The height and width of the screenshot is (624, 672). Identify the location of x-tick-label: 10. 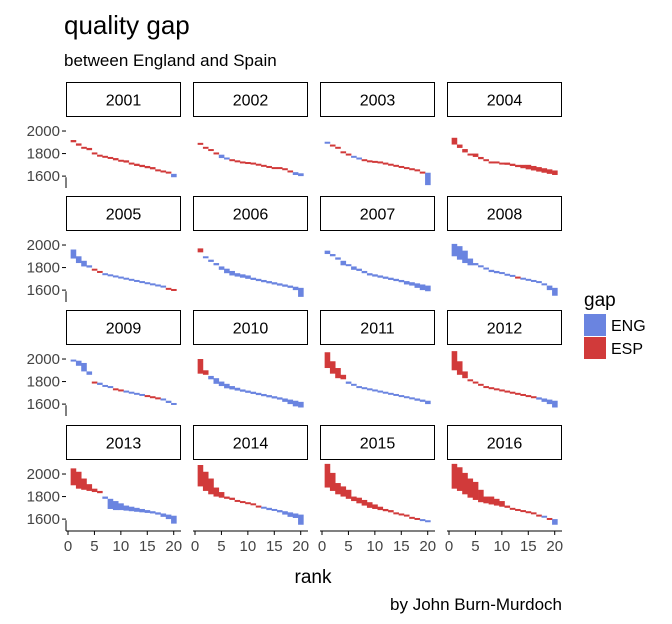
(121, 546).